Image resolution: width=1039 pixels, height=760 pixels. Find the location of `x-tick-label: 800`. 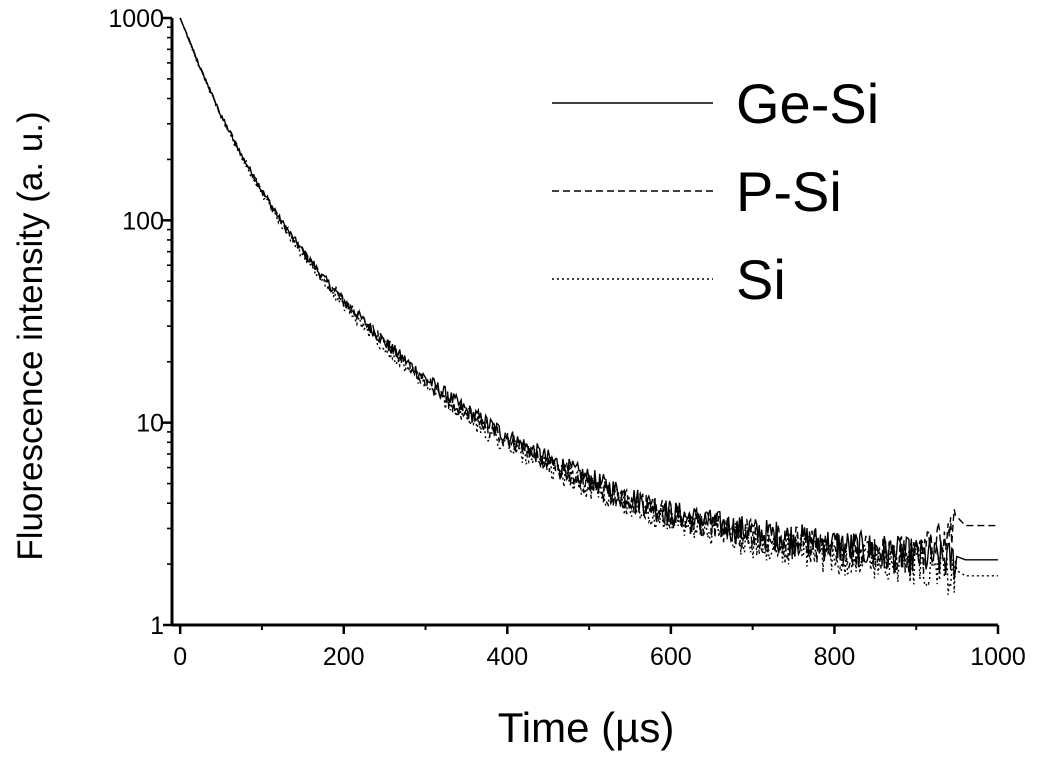

x-tick-label: 800 is located at coordinates (835, 657).